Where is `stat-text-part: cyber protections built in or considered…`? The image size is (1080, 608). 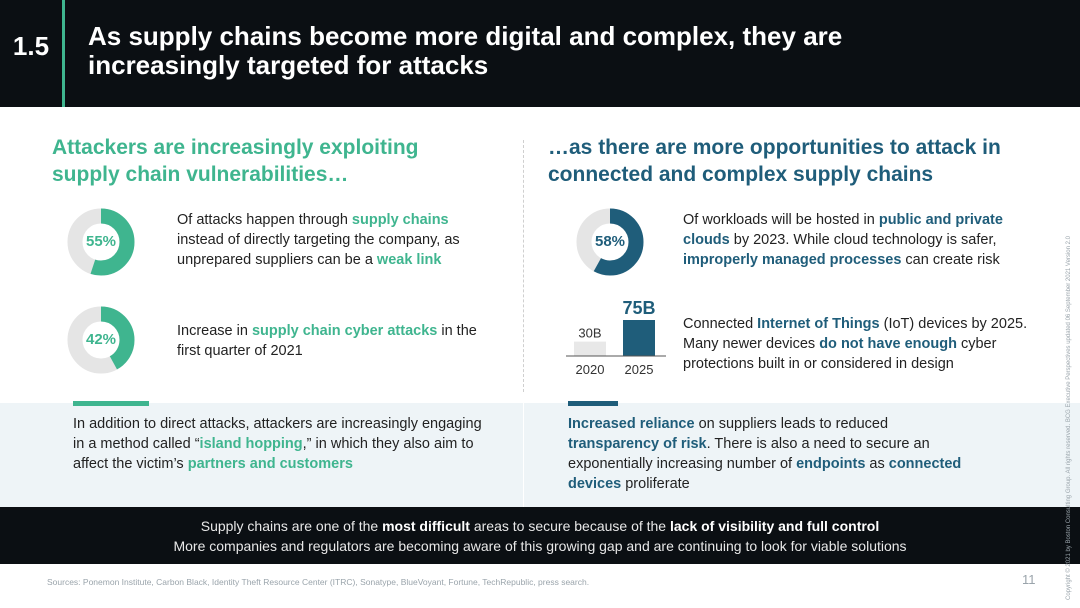 stat-text-part: cyber protections built in or considered… is located at coordinates (840, 354).